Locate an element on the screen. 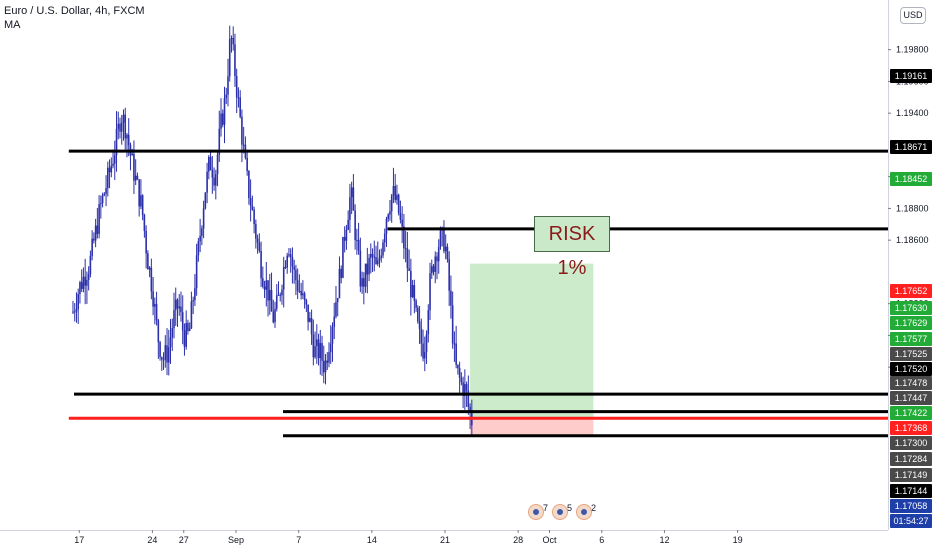 The image size is (932, 550). price-label: 1.17422 is located at coordinates (911, 413).